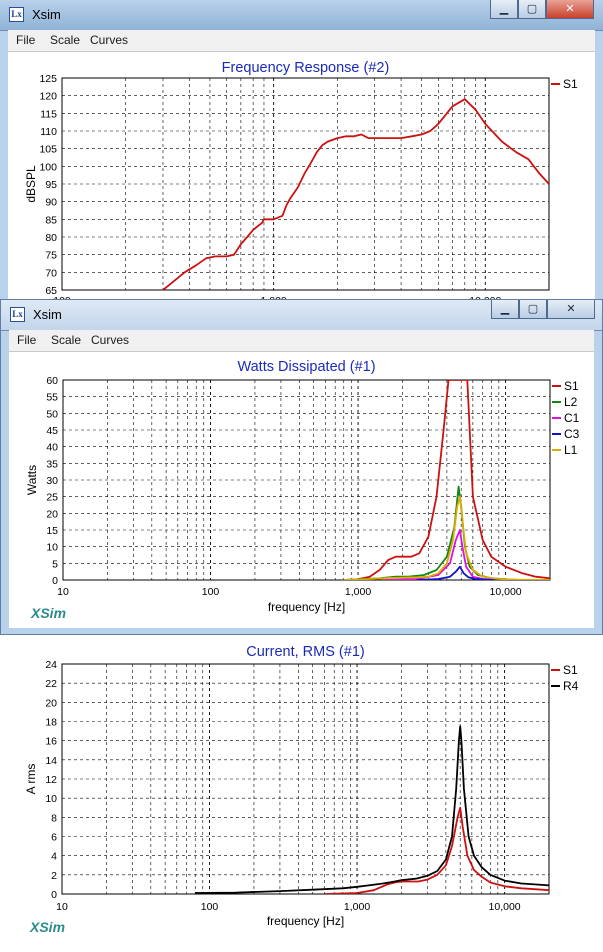 This screenshot has width=603, height=952. What do you see at coordinates (48, 150) in the screenshot?
I see `y-tick-label: 105` at bounding box center [48, 150].